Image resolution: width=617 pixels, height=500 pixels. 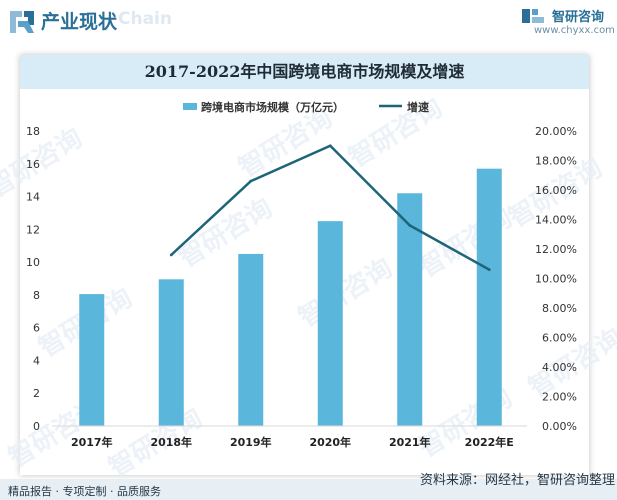 I want to click on header-watermark: Chain, so click(x=145, y=19).